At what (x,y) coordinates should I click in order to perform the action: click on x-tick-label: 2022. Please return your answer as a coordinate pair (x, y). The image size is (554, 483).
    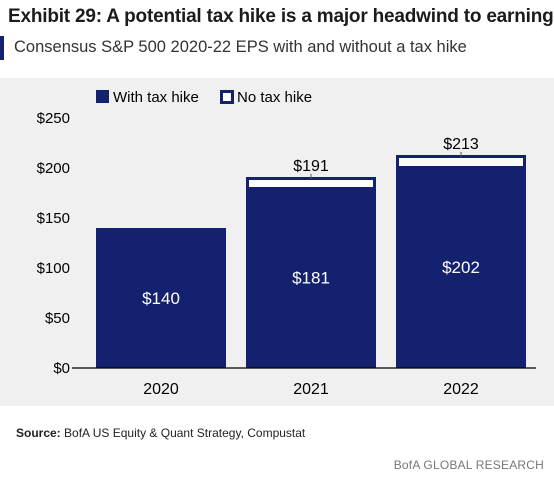
    Looking at the image, I should click on (461, 389).